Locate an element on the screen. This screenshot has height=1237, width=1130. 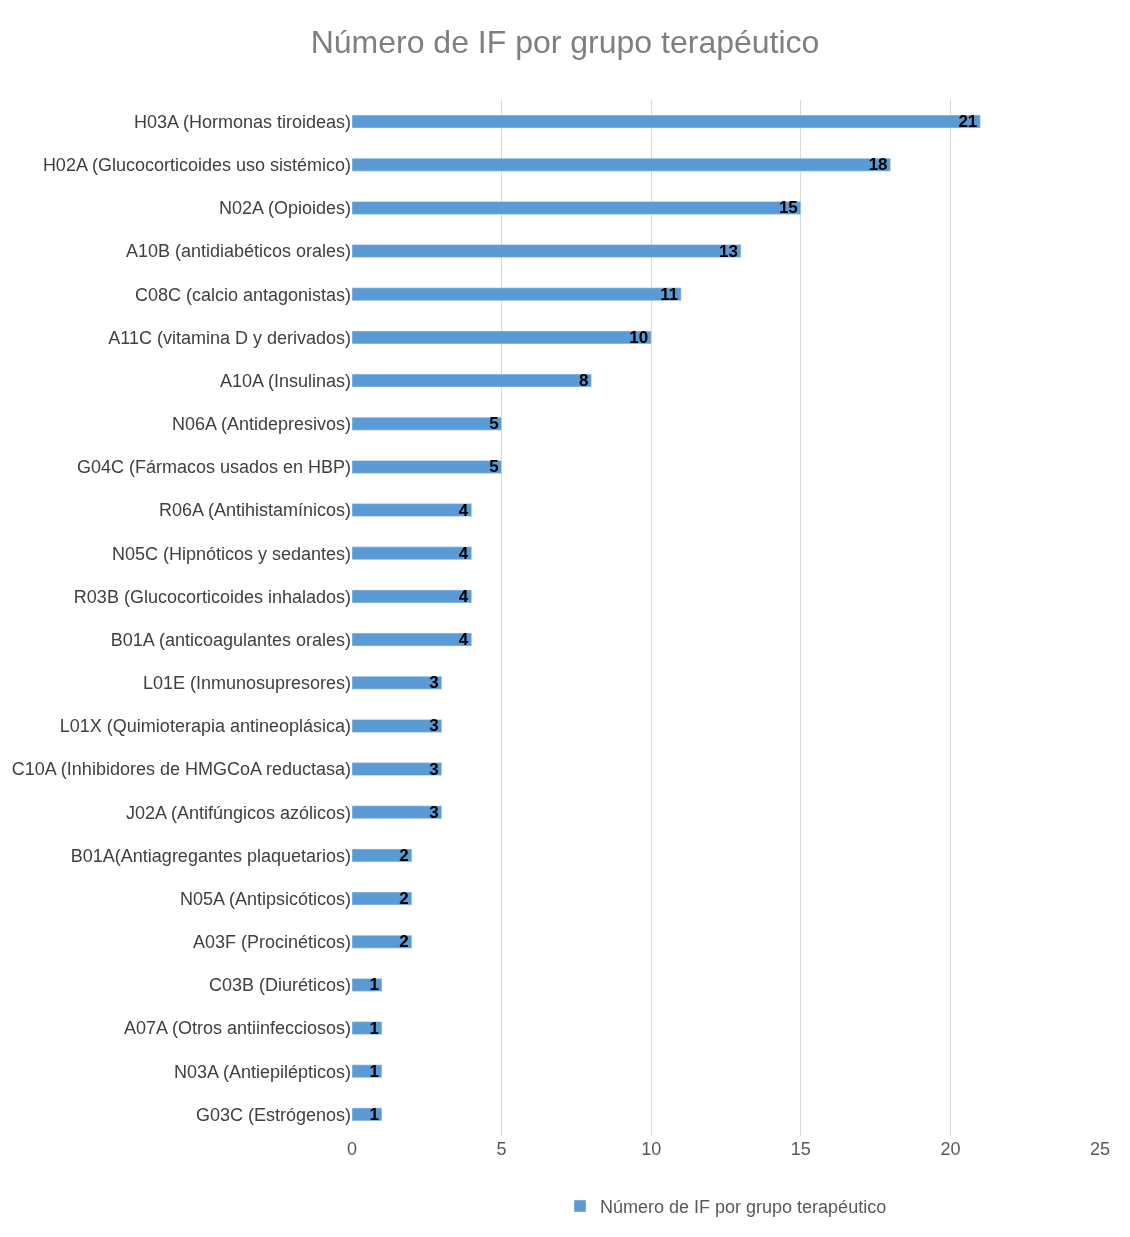
x-tick-label: 15 is located at coordinates (800, 1149).